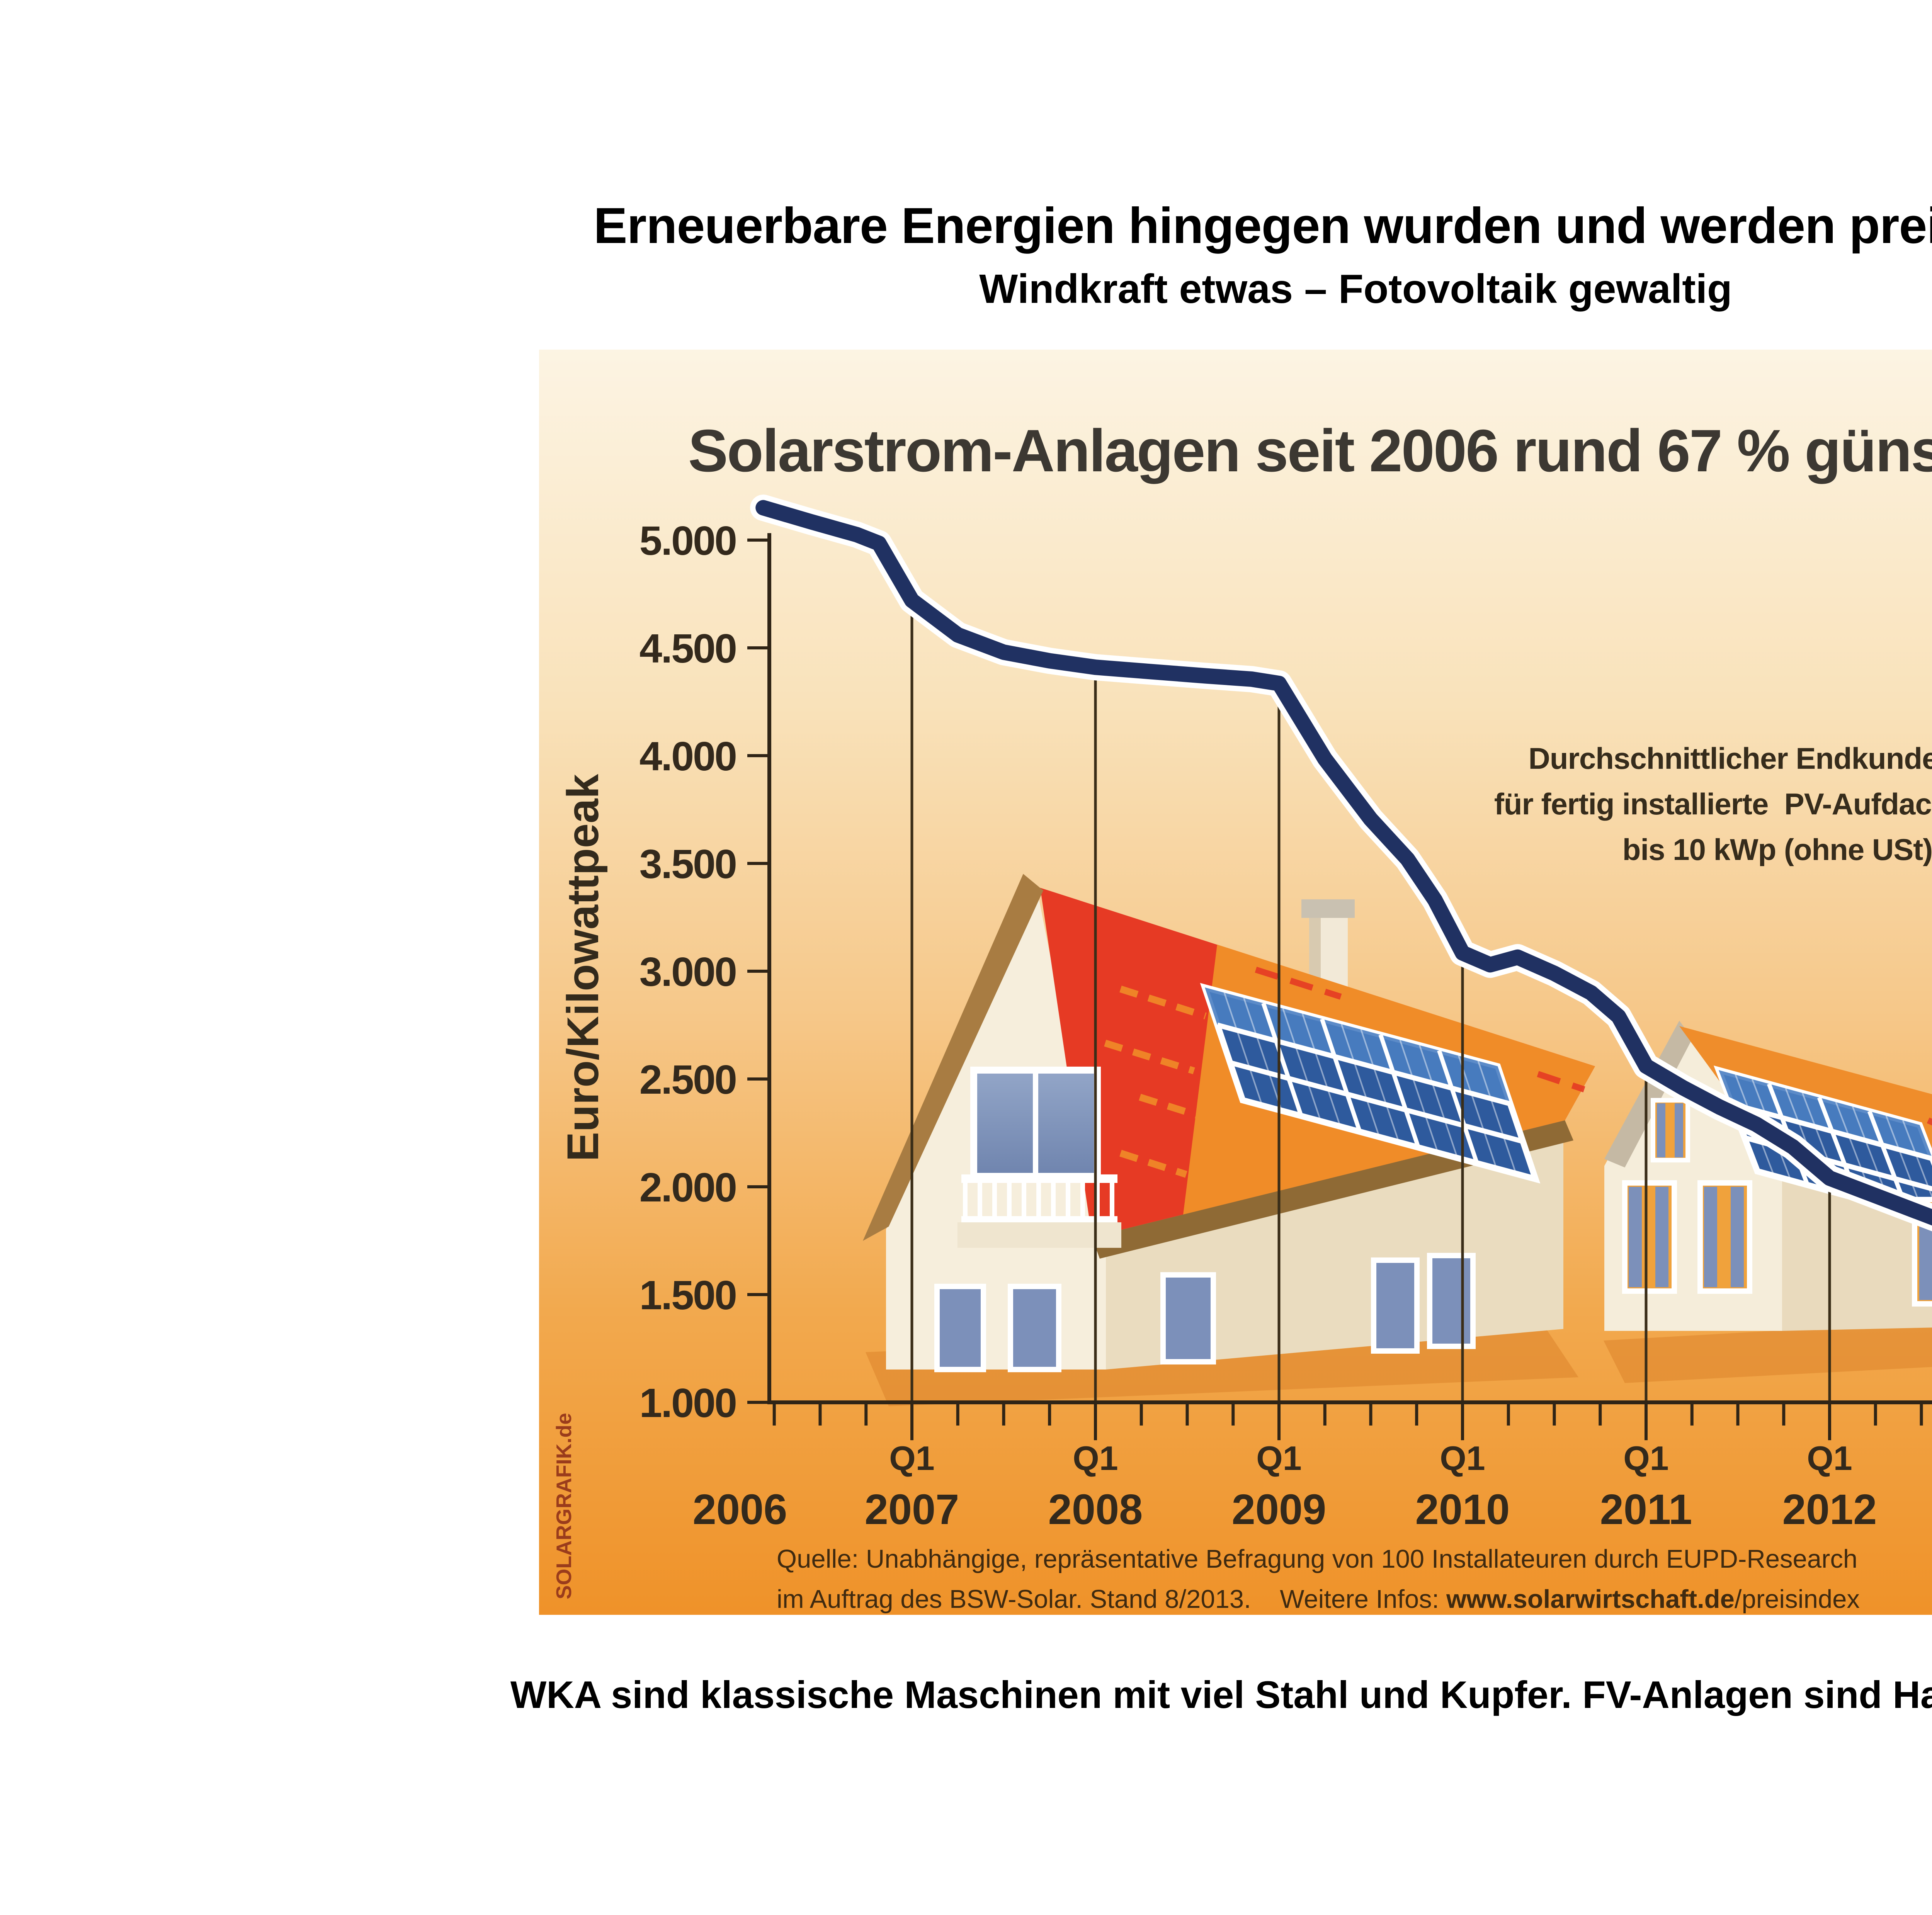 The width and height of the screenshot is (1932, 1915). Describe the element at coordinates (564, 1506) in the screenshot. I see `credit-watermark: SOLARGRAFIK.de` at that location.